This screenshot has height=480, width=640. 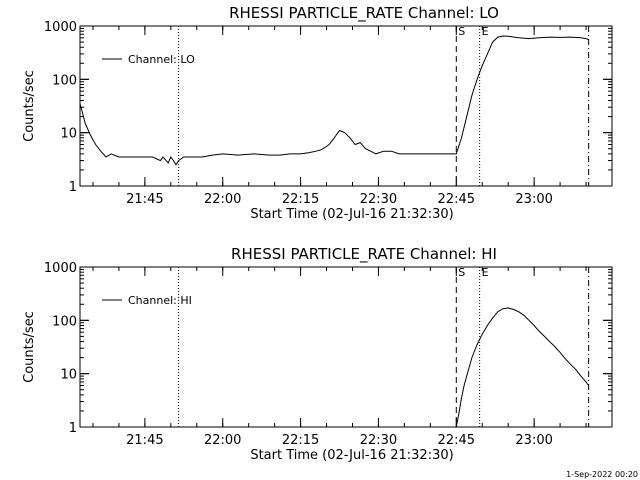 What do you see at coordinates (602, 474) in the screenshot?
I see `footer-timestamp: 1-Sep-2022 00:20` at bounding box center [602, 474].